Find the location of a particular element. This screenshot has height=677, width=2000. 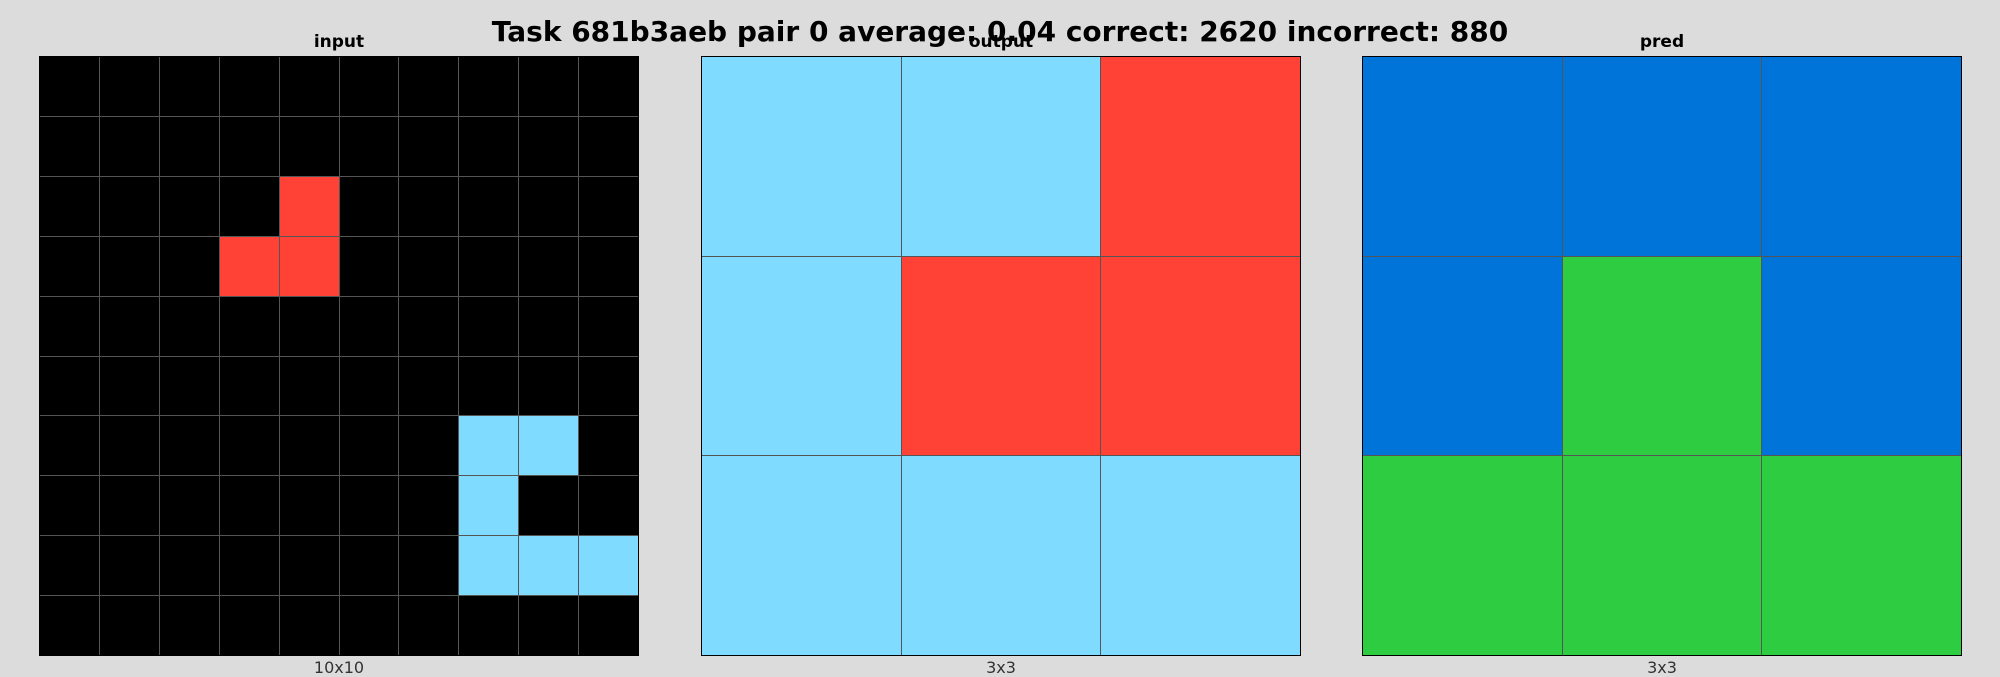

output-grid-size: 3x3 is located at coordinates (1001, 667).